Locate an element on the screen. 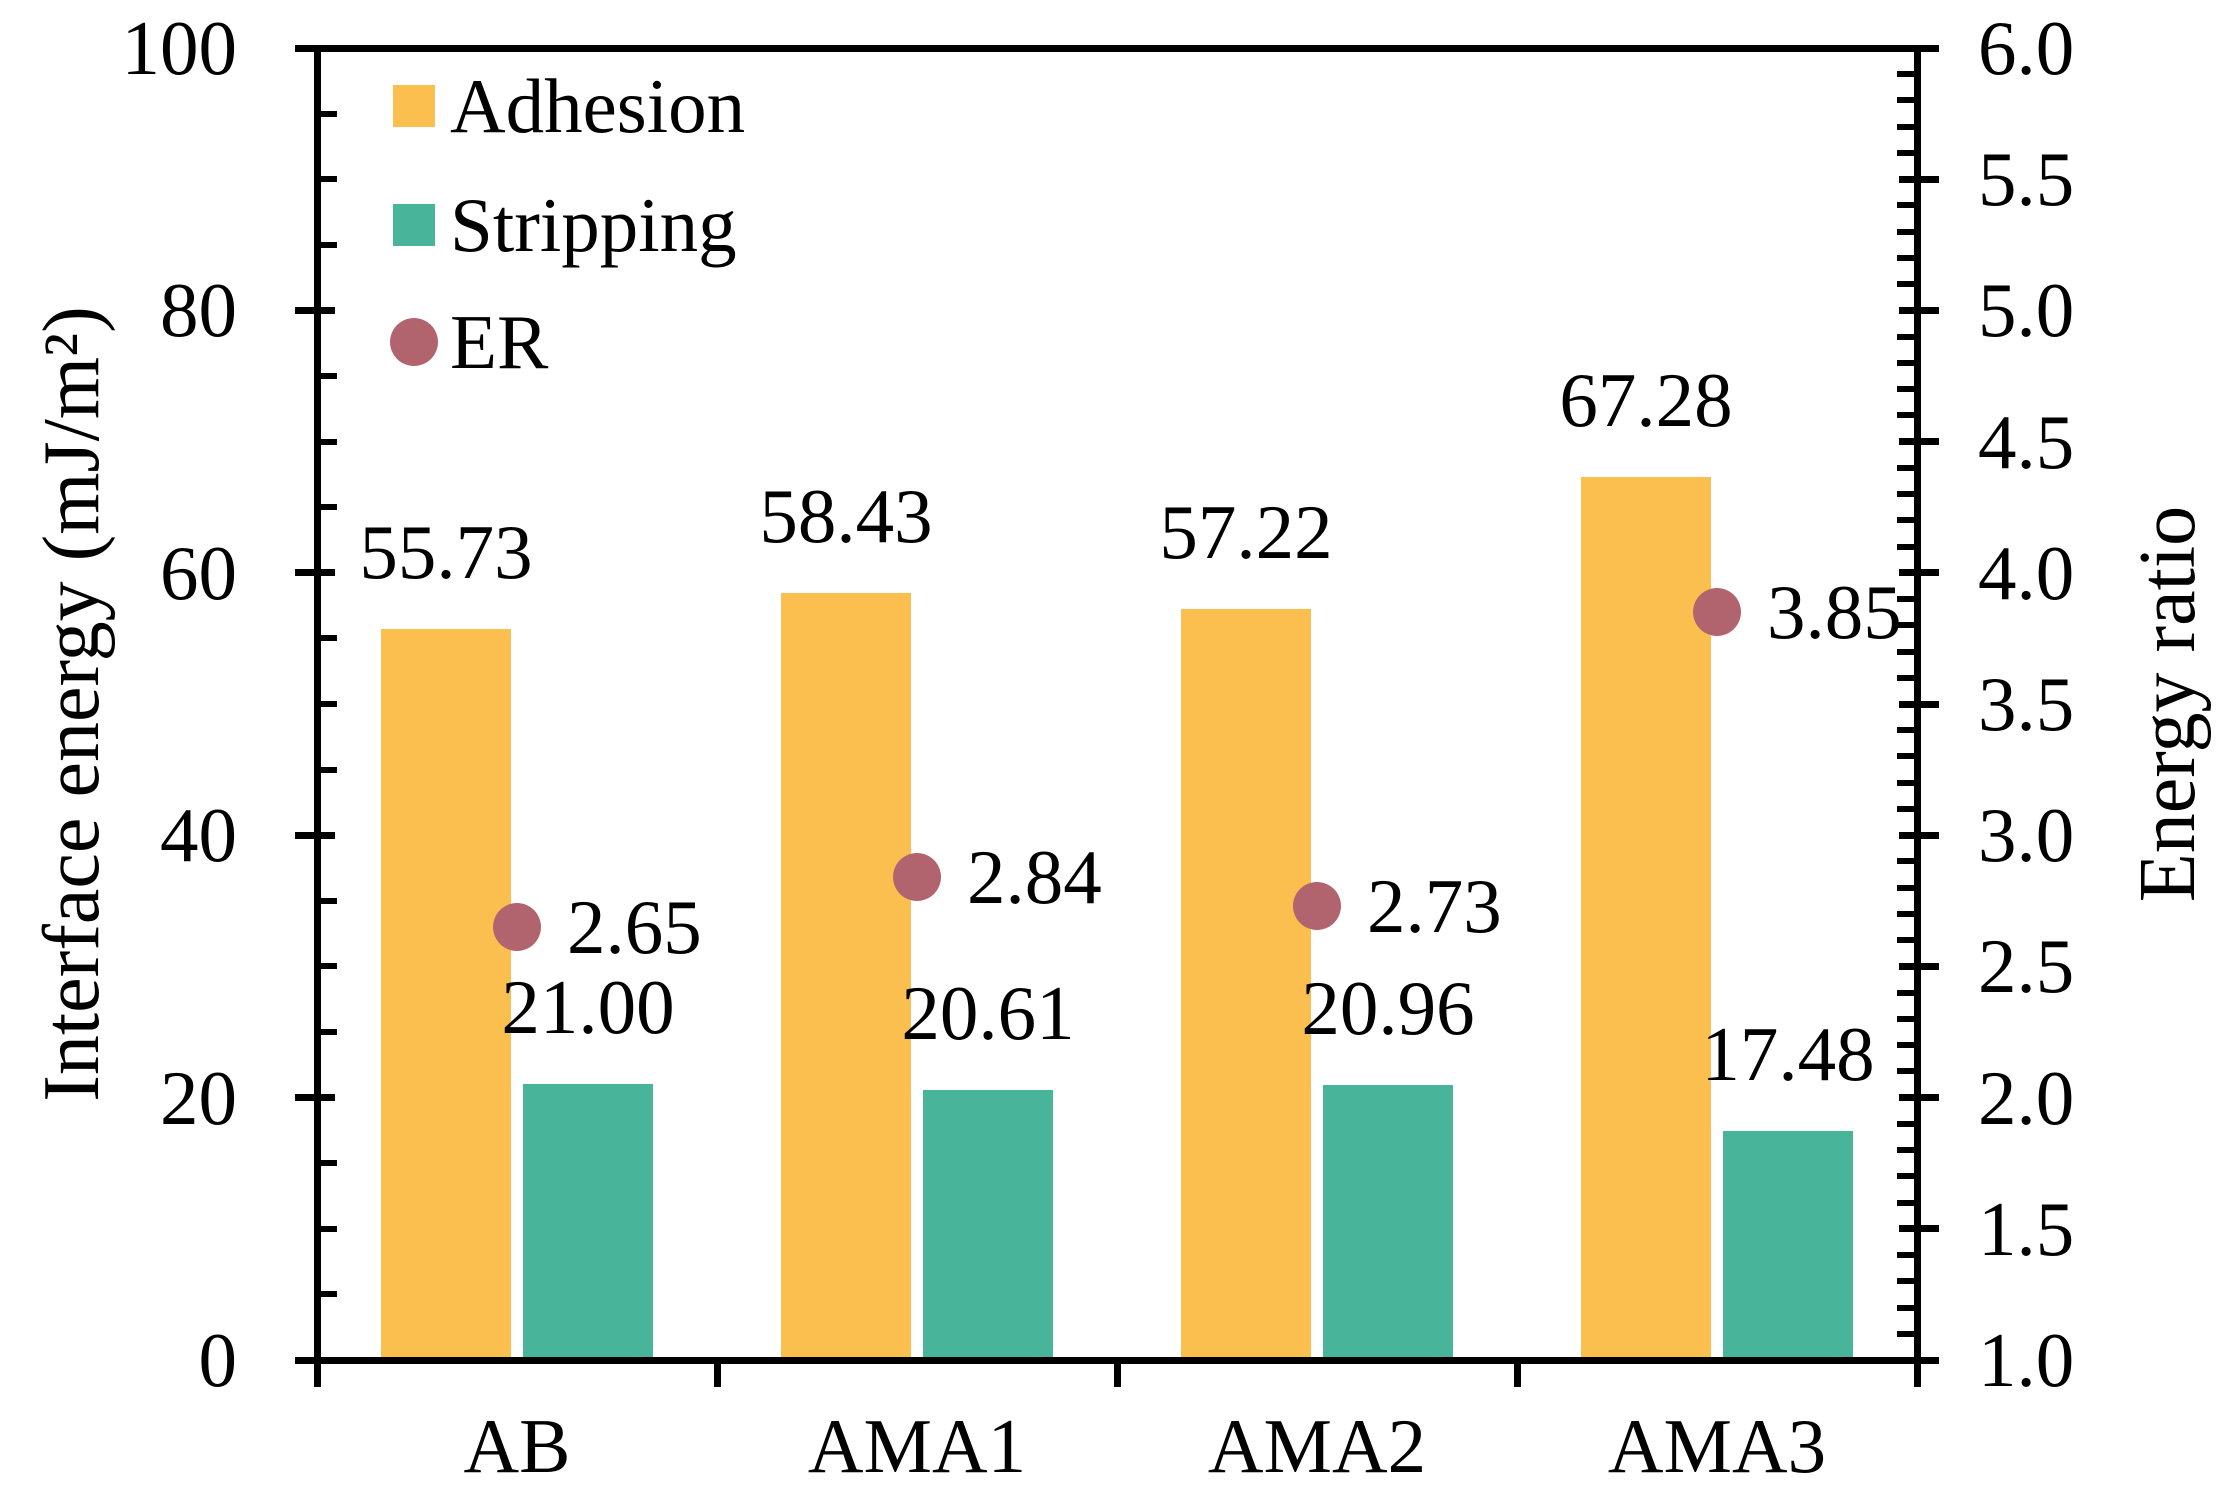  right-axis-tick-label: 5.0 is located at coordinates (2026, 310).